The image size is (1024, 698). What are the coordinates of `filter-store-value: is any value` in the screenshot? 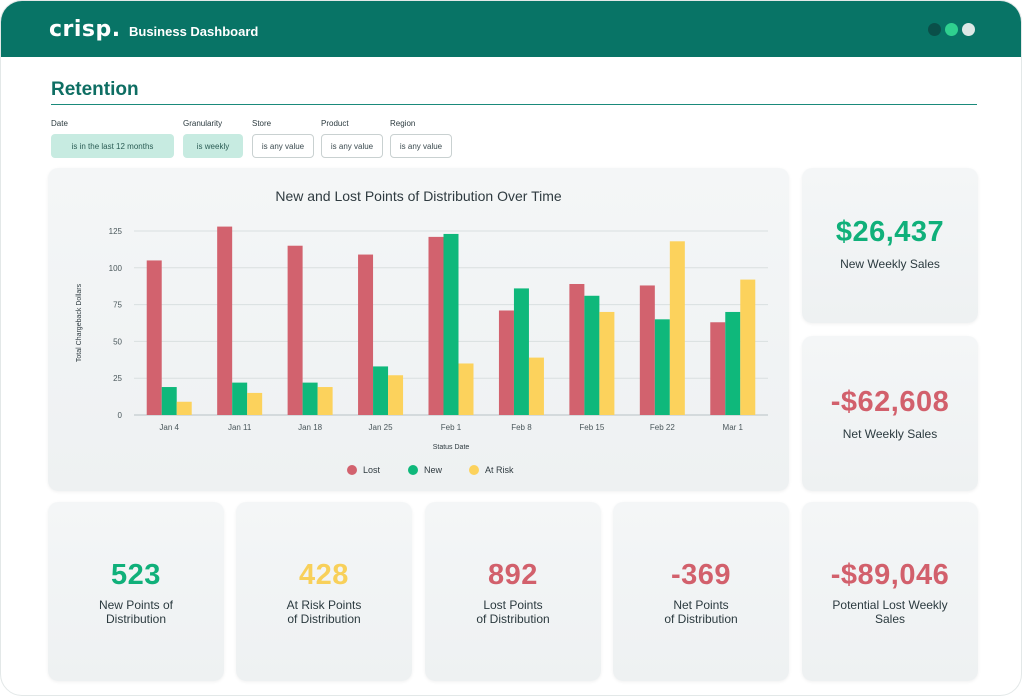 It's located at (283, 146).